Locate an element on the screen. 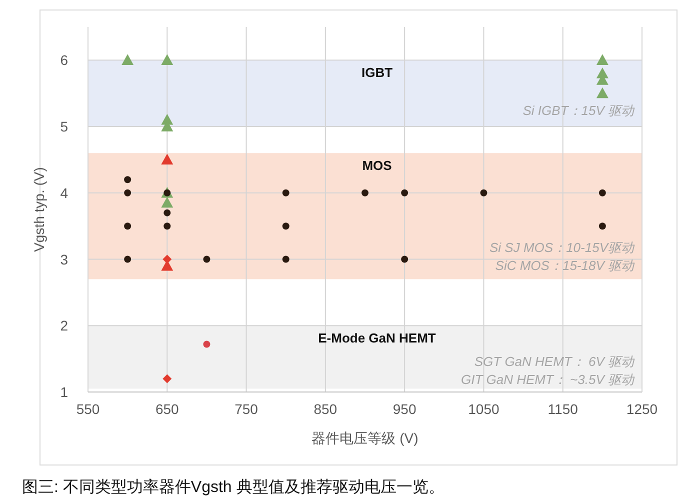 This screenshot has height=502, width=687. annotation: SiC MOS：15-18V 驱动 is located at coordinates (565, 265).